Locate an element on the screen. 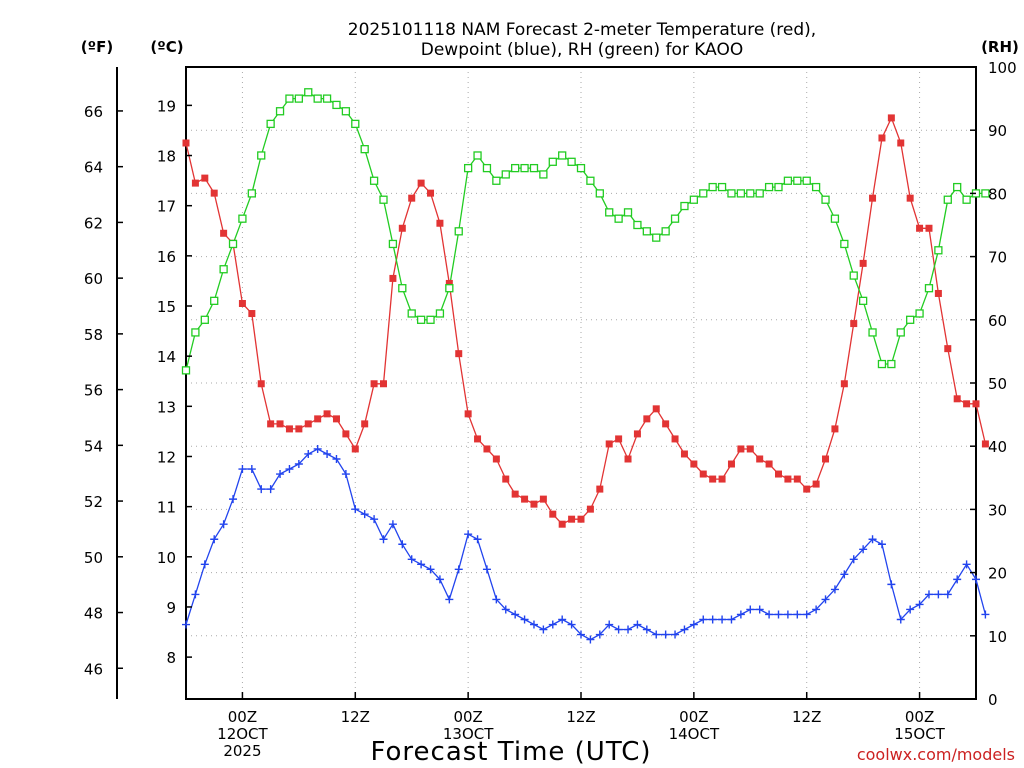 The image size is (1024, 768). rh-tick-label-10: 100 is located at coordinates (1002, 68).